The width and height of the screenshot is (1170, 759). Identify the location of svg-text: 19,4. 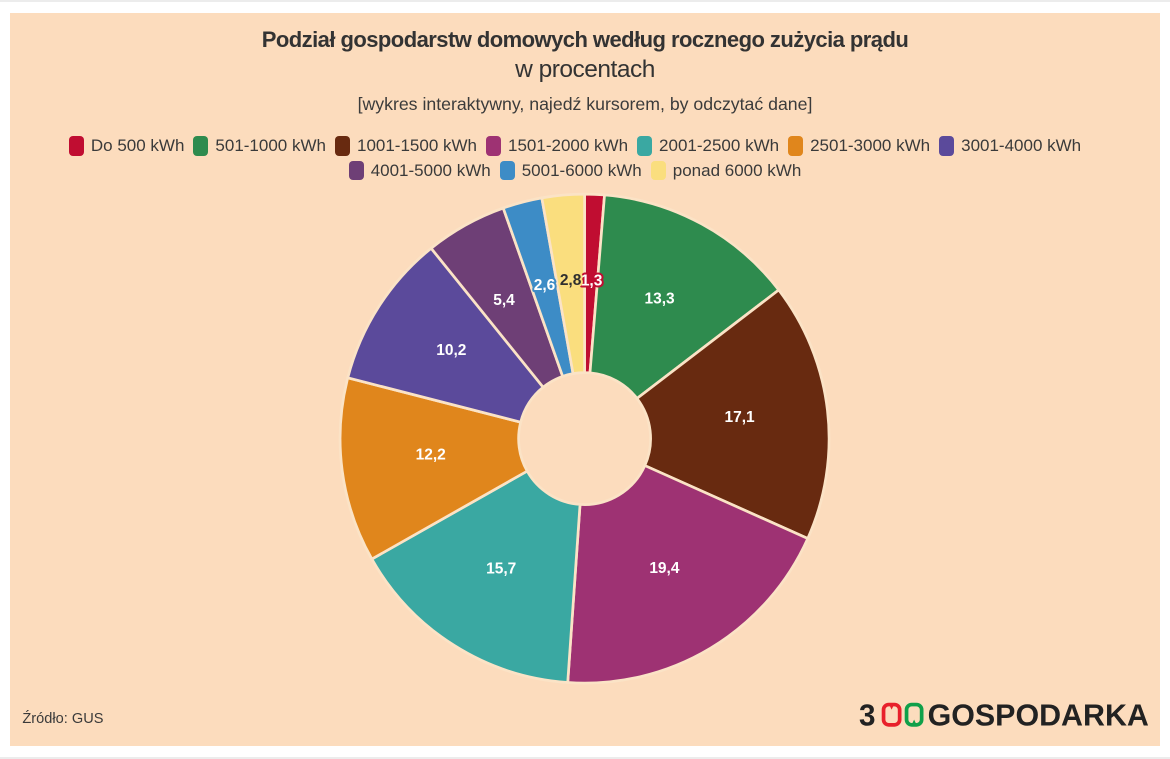
(664, 568).